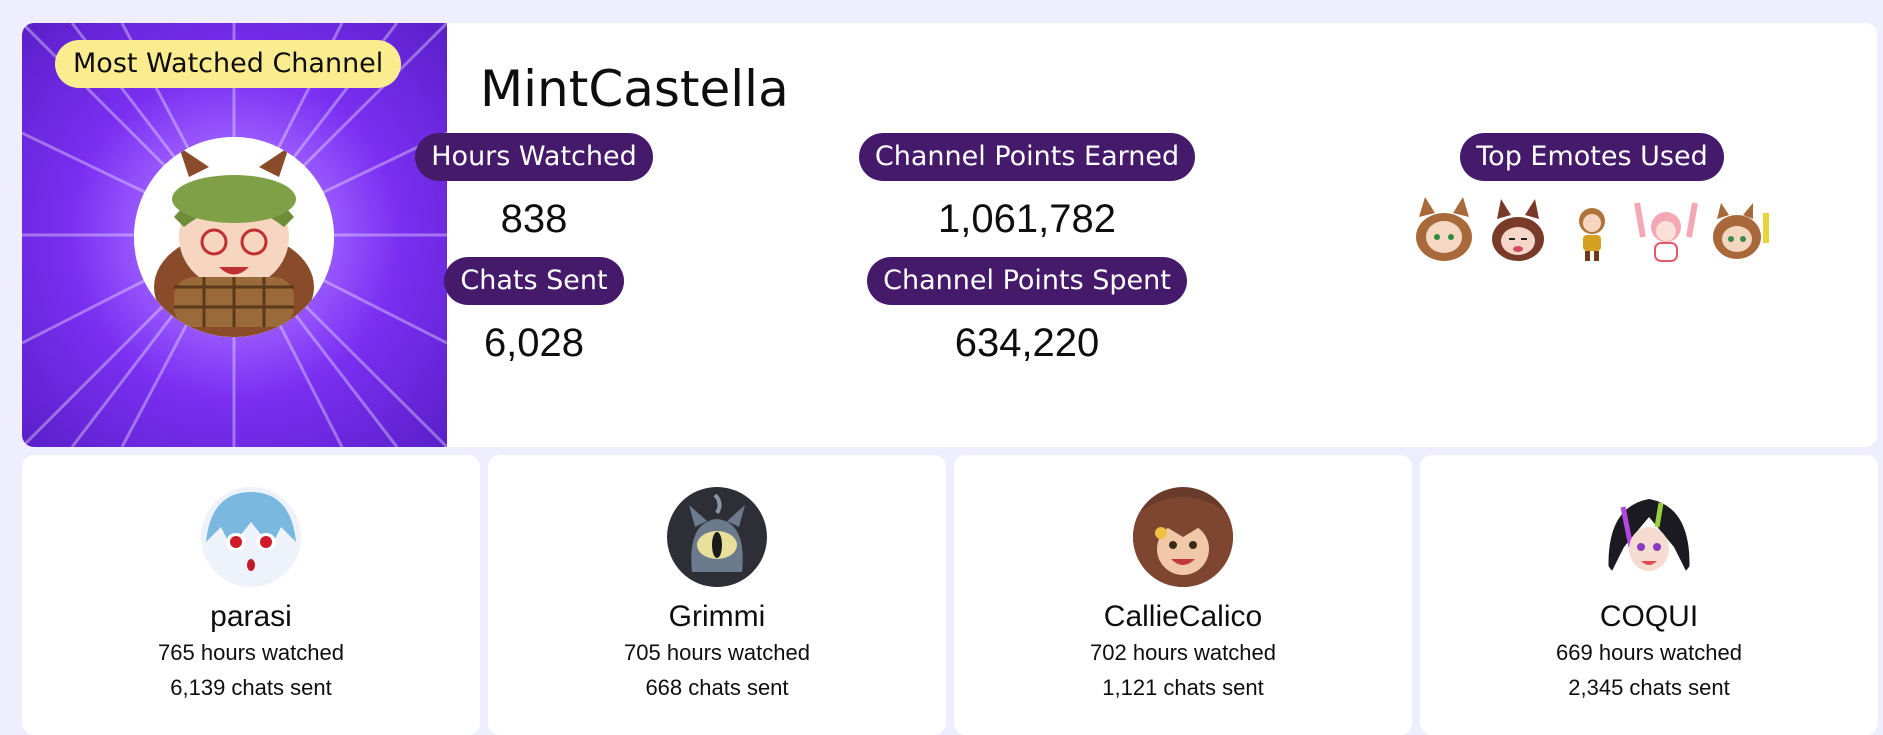  I want to click on channel-hours: 765 hours watched, so click(251, 652).